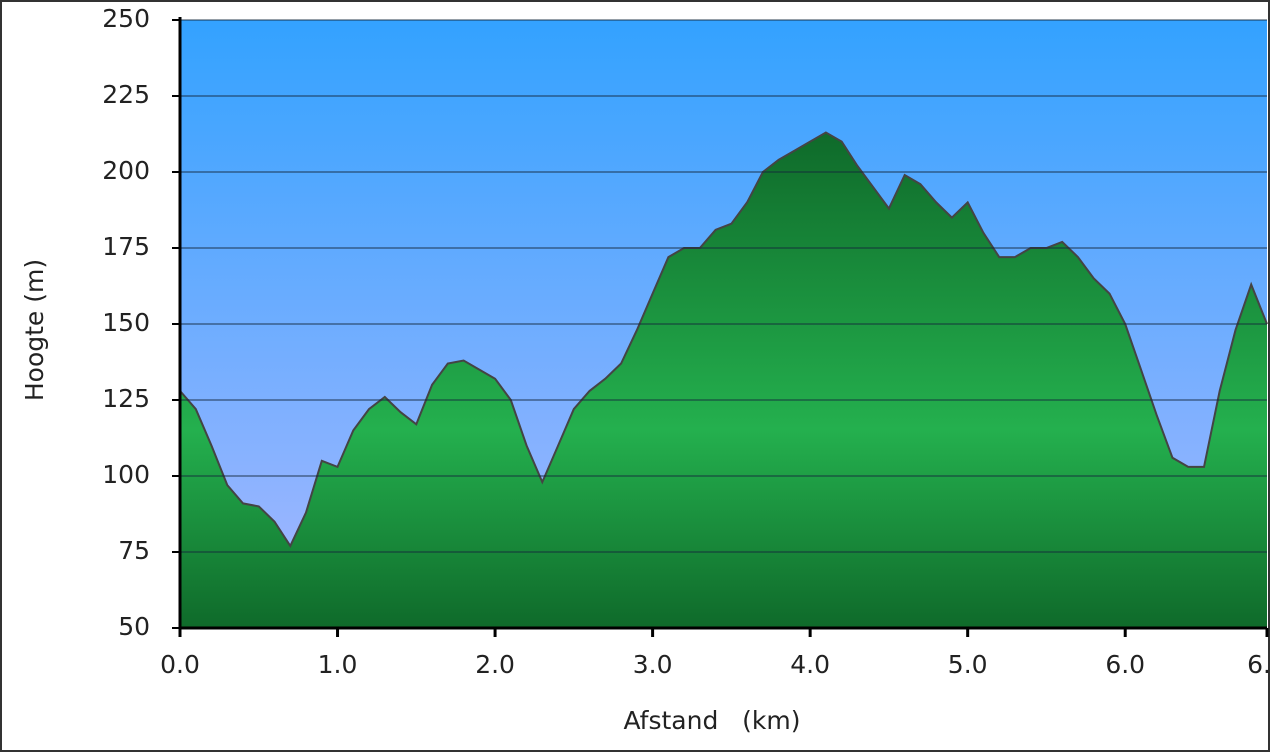  Describe the element at coordinates (126, 18) in the screenshot. I see `y-tick-label: 250` at that location.